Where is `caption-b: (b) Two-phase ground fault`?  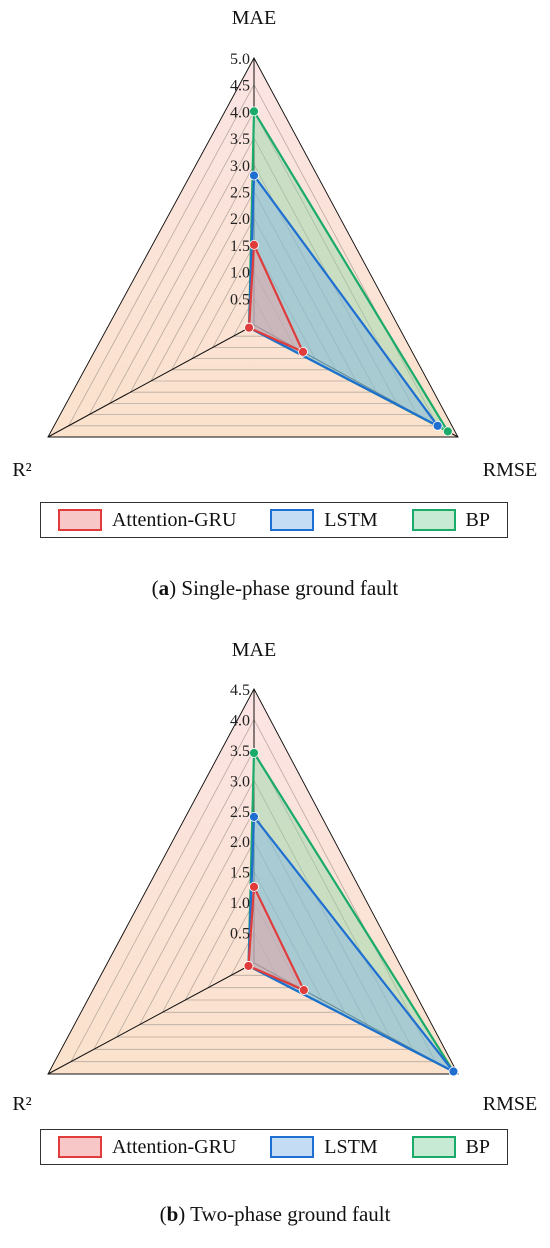 caption-b: (b) Two-phase ground fault is located at coordinates (275, 1214).